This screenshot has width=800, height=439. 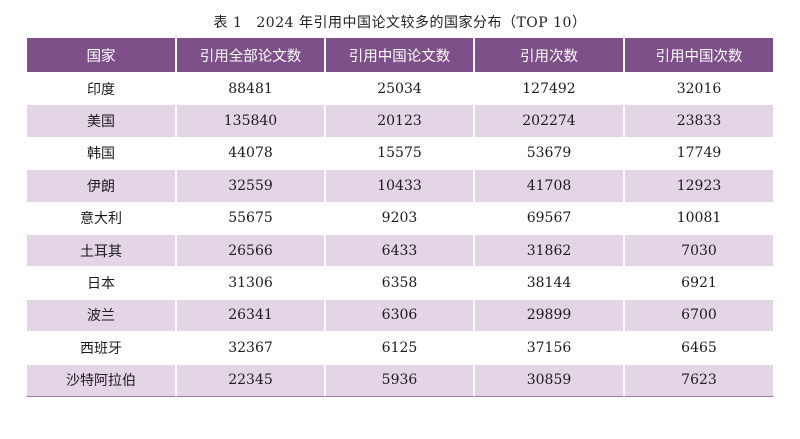 What do you see at coordinates (250, 315) in the screenshot?
I see `total-papers-cell: 26341` at bounding box center [250, 315].